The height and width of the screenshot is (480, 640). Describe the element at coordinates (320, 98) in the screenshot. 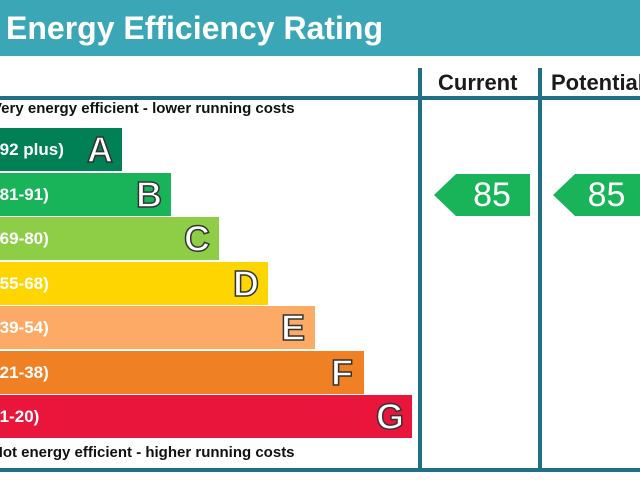

I see `header-divider` at that location.